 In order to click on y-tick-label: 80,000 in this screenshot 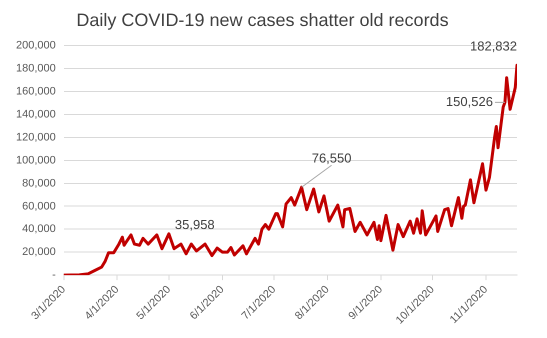, I will do `click(39, 183)`.